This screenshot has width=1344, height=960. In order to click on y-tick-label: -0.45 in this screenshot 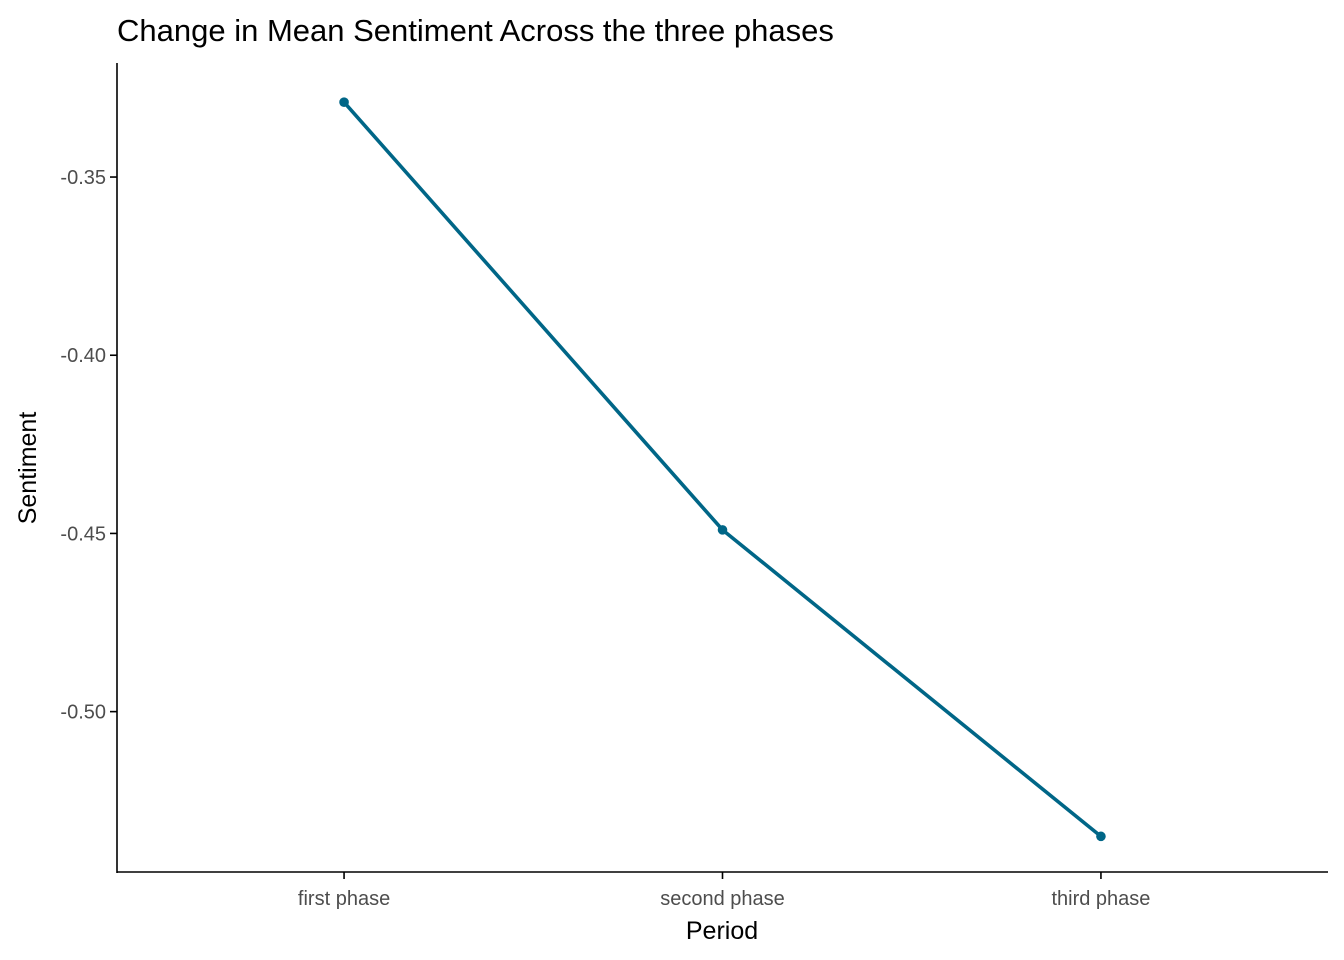, I will do `click(83, 534)`.